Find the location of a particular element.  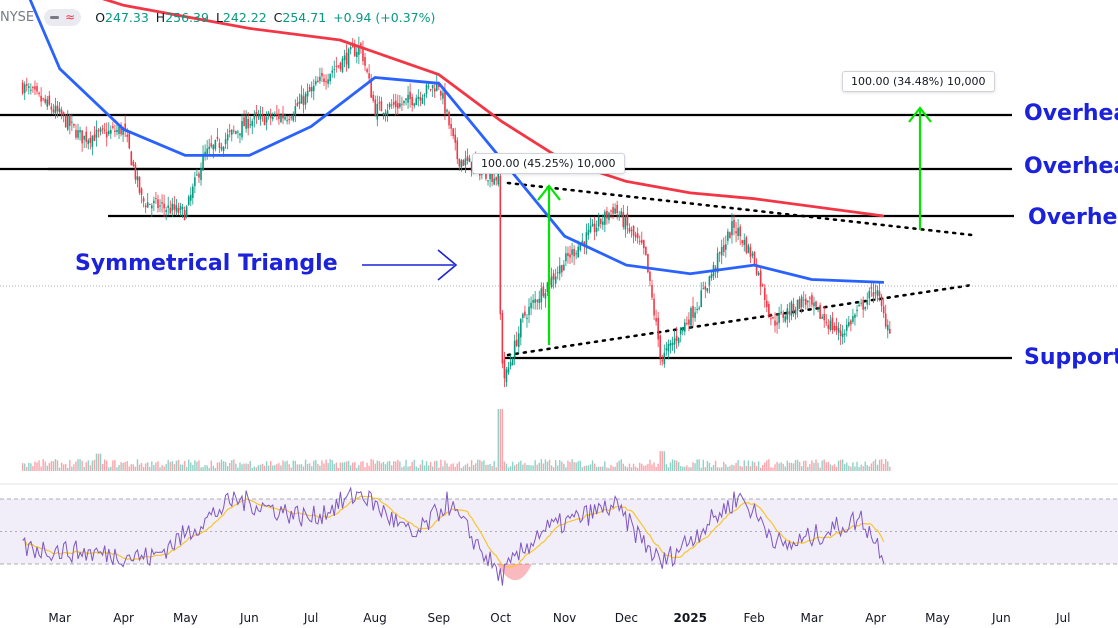

level-label-support: Support is located at coordinates (1071, 357).